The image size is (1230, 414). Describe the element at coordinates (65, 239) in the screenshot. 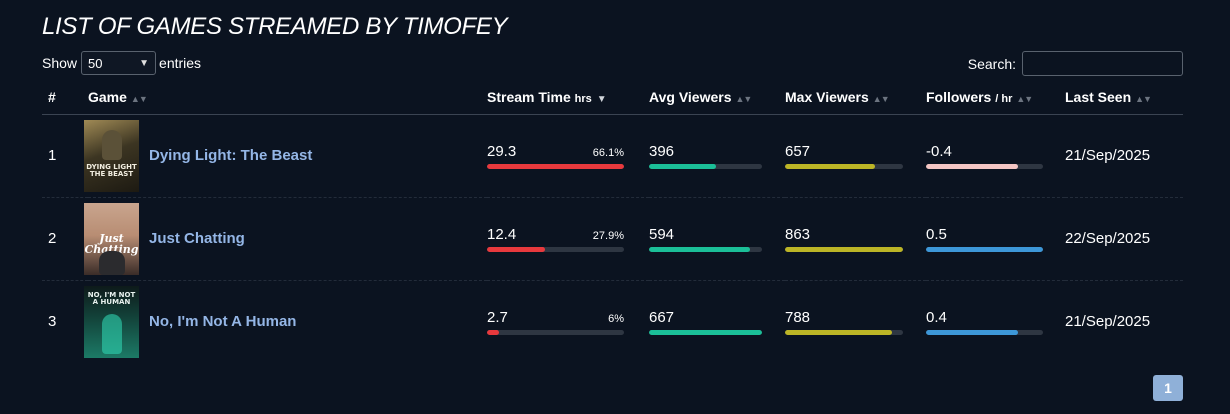

I see `rank-cell: 2` at that location.